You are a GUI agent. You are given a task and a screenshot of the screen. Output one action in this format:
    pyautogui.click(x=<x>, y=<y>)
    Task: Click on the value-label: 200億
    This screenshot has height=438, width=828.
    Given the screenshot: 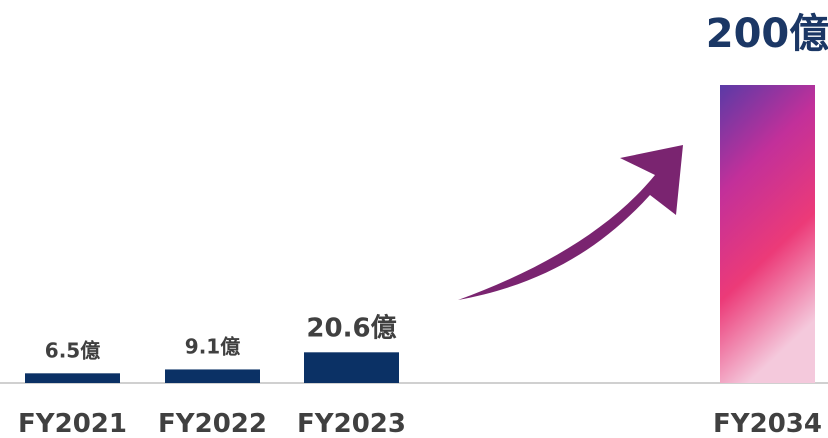 What is the action you would take?
    pyautogui.click(x=767, y=34)
    